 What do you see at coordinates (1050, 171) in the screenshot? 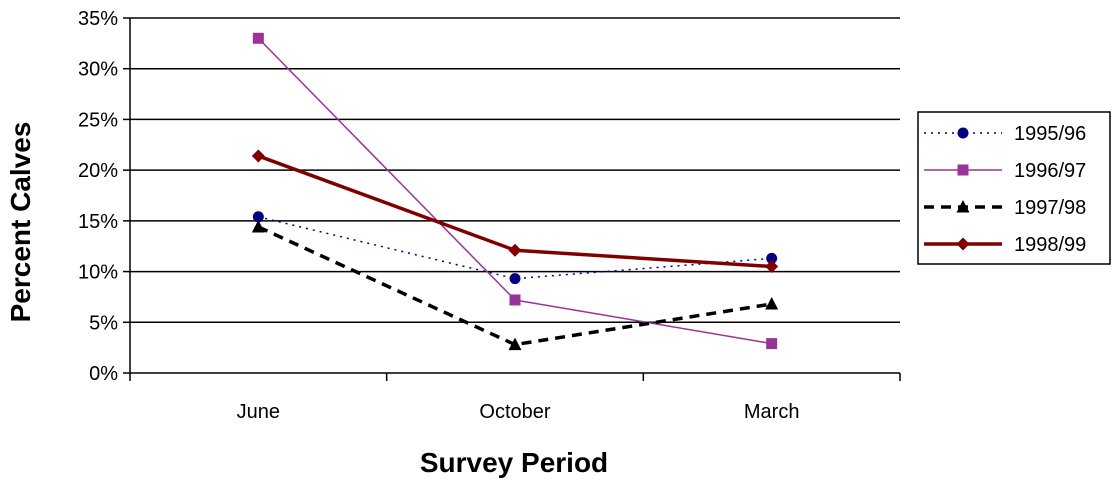
I see `legend-label: 1996/97` at bounding box center [1050, 171].